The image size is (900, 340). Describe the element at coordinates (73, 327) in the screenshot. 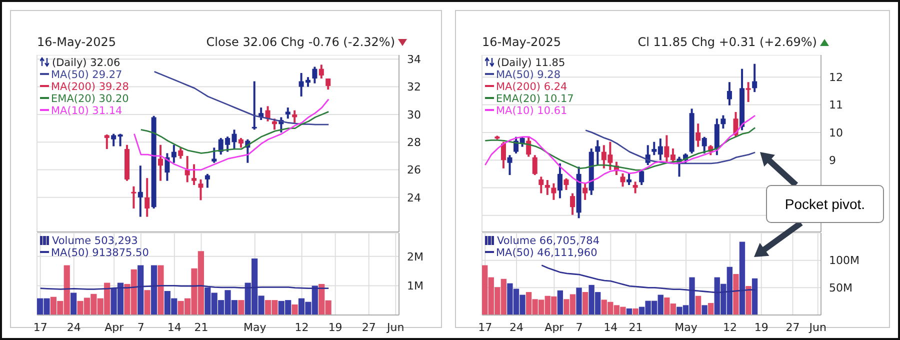

I see `x-tick-label: 24` at that location.